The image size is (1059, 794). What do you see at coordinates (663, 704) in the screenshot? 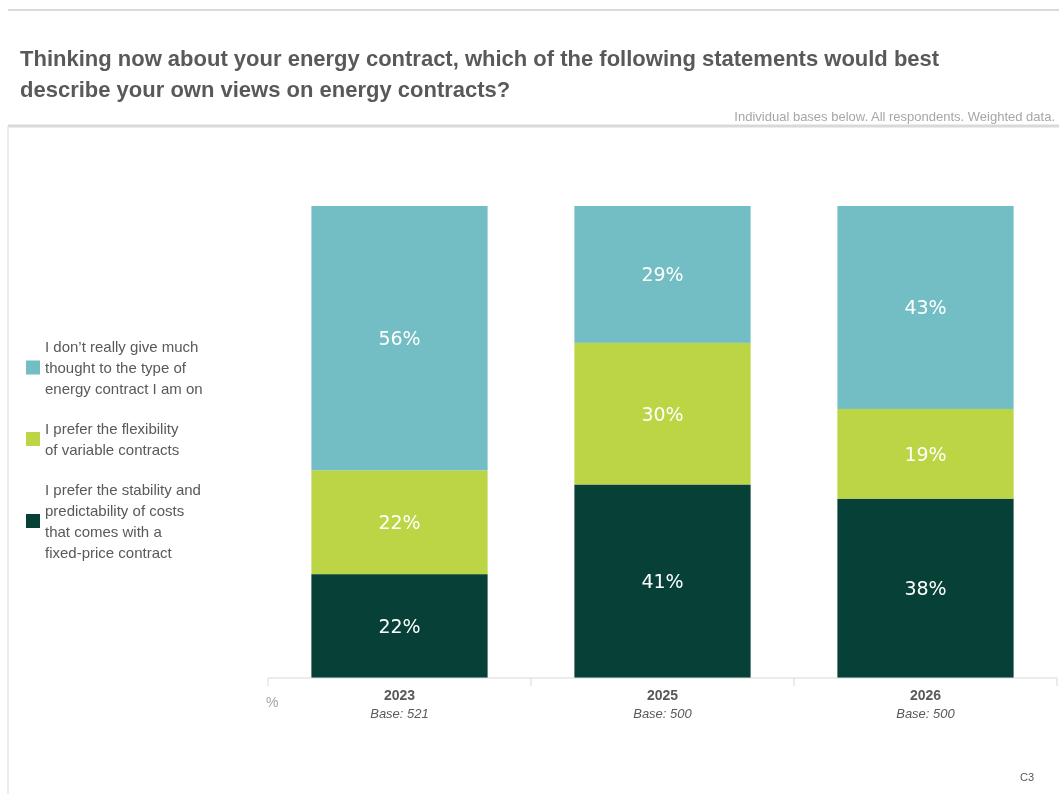
I see `x-tick-label: 2025 Base: 500` at bounding box center [663, 704].